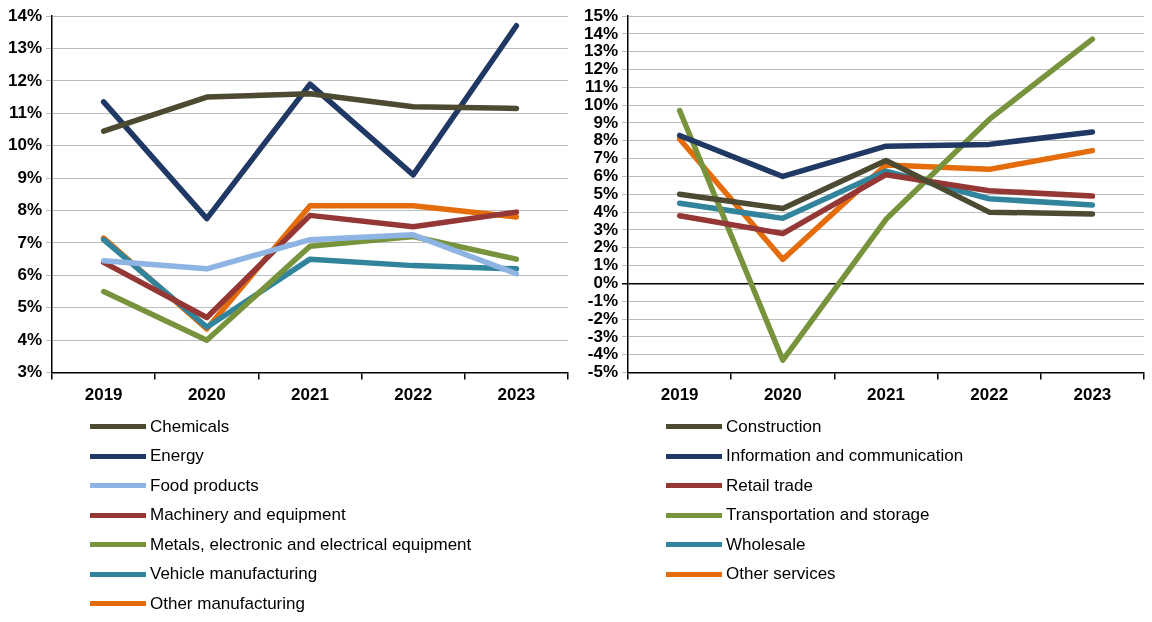 This screenshot has height=622, width=1152. What do you see at coordinates (234, 574) in the screenshot?
I see `legend-label: Vehicle manufacturing` at bounding box center [234, 574].